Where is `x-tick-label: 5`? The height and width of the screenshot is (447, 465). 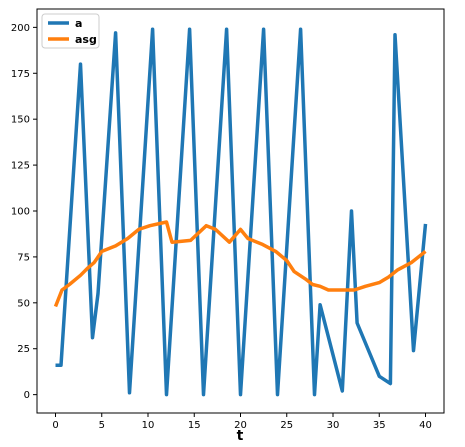 x-tick-label: 5 is located at coordinates (102, 425).